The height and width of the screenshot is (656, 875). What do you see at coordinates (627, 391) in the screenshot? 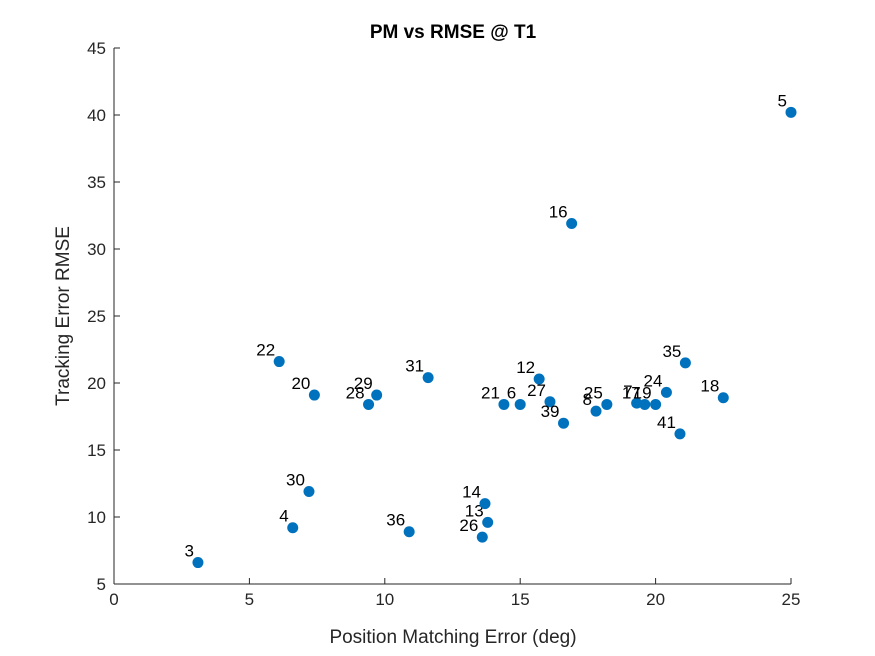
I see `data-point-label: 7` at bounding box center [627, 391].